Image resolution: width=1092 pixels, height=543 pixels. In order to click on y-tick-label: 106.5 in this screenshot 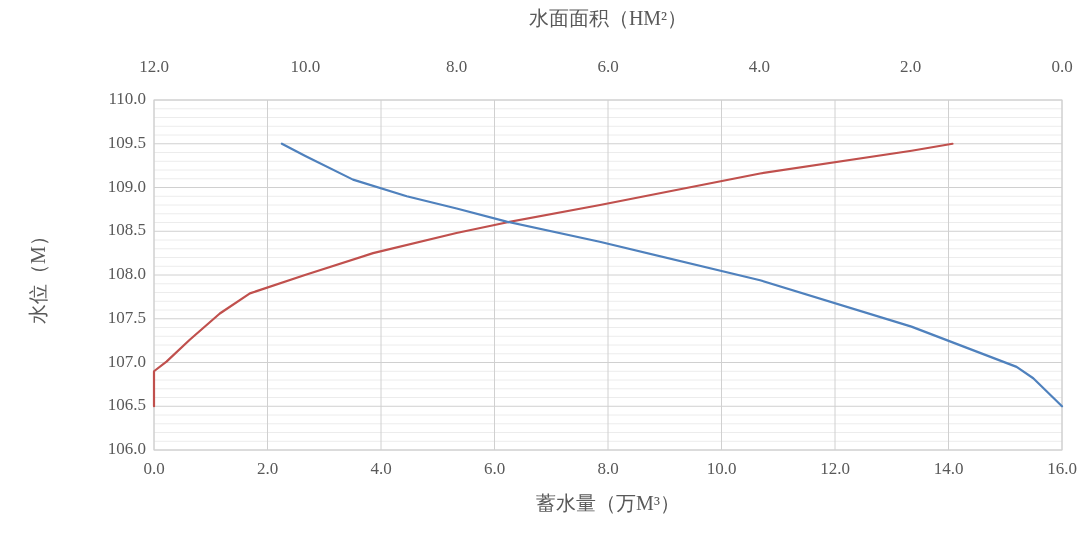, I will do `click(126, 405)`.